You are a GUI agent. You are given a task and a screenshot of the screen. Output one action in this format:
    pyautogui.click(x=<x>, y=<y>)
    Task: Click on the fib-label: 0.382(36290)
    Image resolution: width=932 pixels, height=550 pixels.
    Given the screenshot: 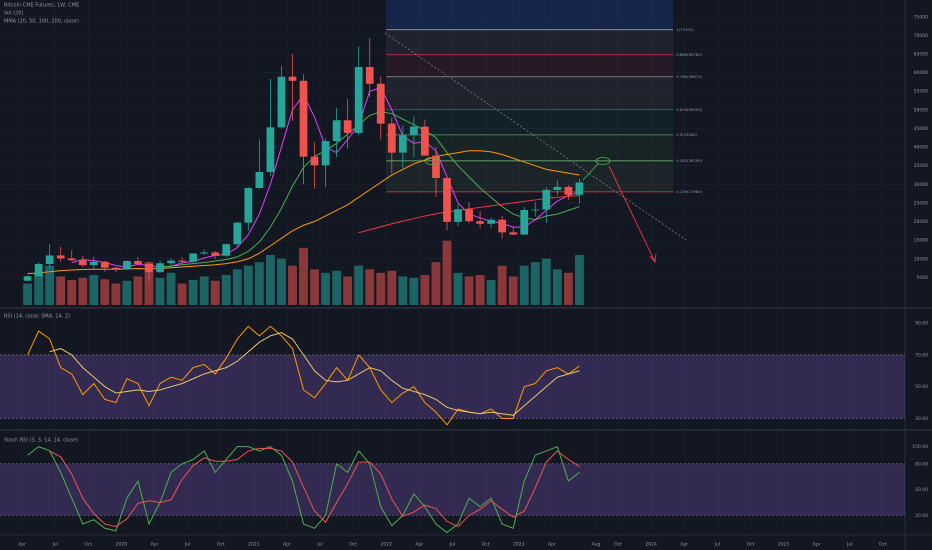 What is the action you would take?
    pyautogui.click(x=689, y=160)
    